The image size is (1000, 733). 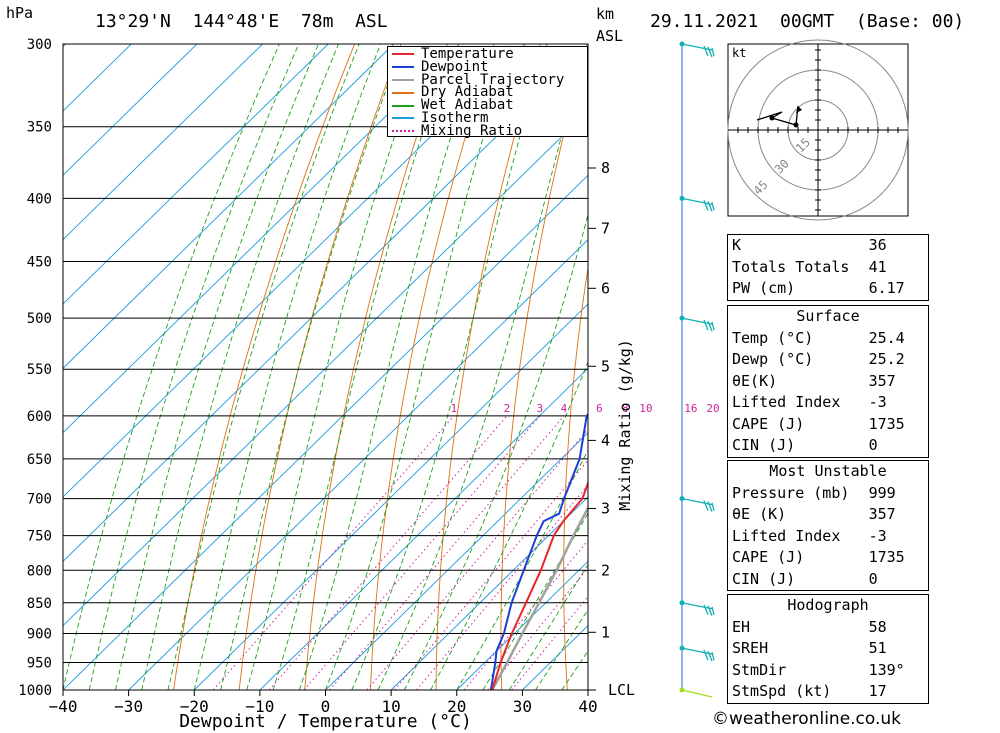 What do you see at coordinates (453, 408) in the screenshot?
I see `mixing-ratio-label: 1` at bounding box center [453, 408].